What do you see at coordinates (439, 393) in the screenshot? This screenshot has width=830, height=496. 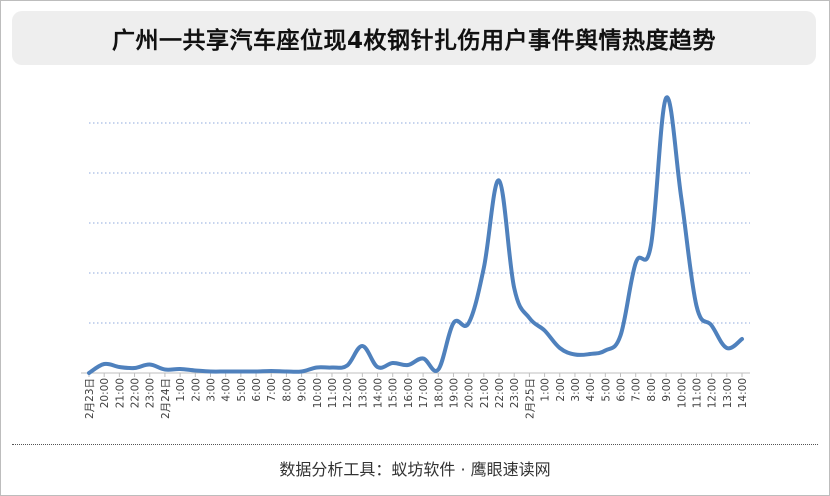 I see `x-tick-label: 18:00` at bounding box center [439, 393].